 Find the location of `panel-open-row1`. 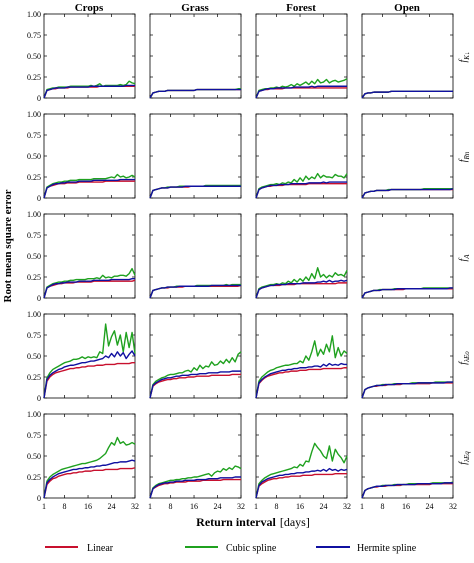

panel-open-row1 is located at coordinates (407, 56).